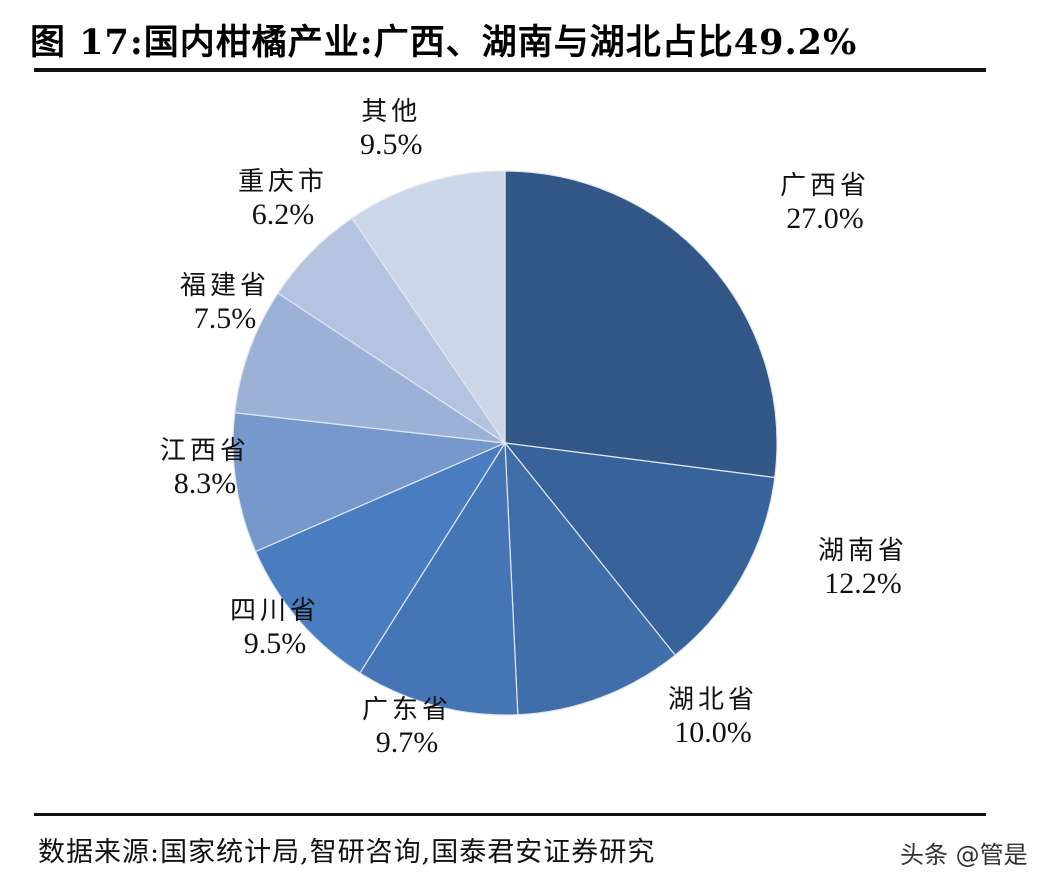  What do you see at coordinates (863, 551) in the screenshot?
I see `slice-label-name: 湖南省` at bounding box center [863, 551].